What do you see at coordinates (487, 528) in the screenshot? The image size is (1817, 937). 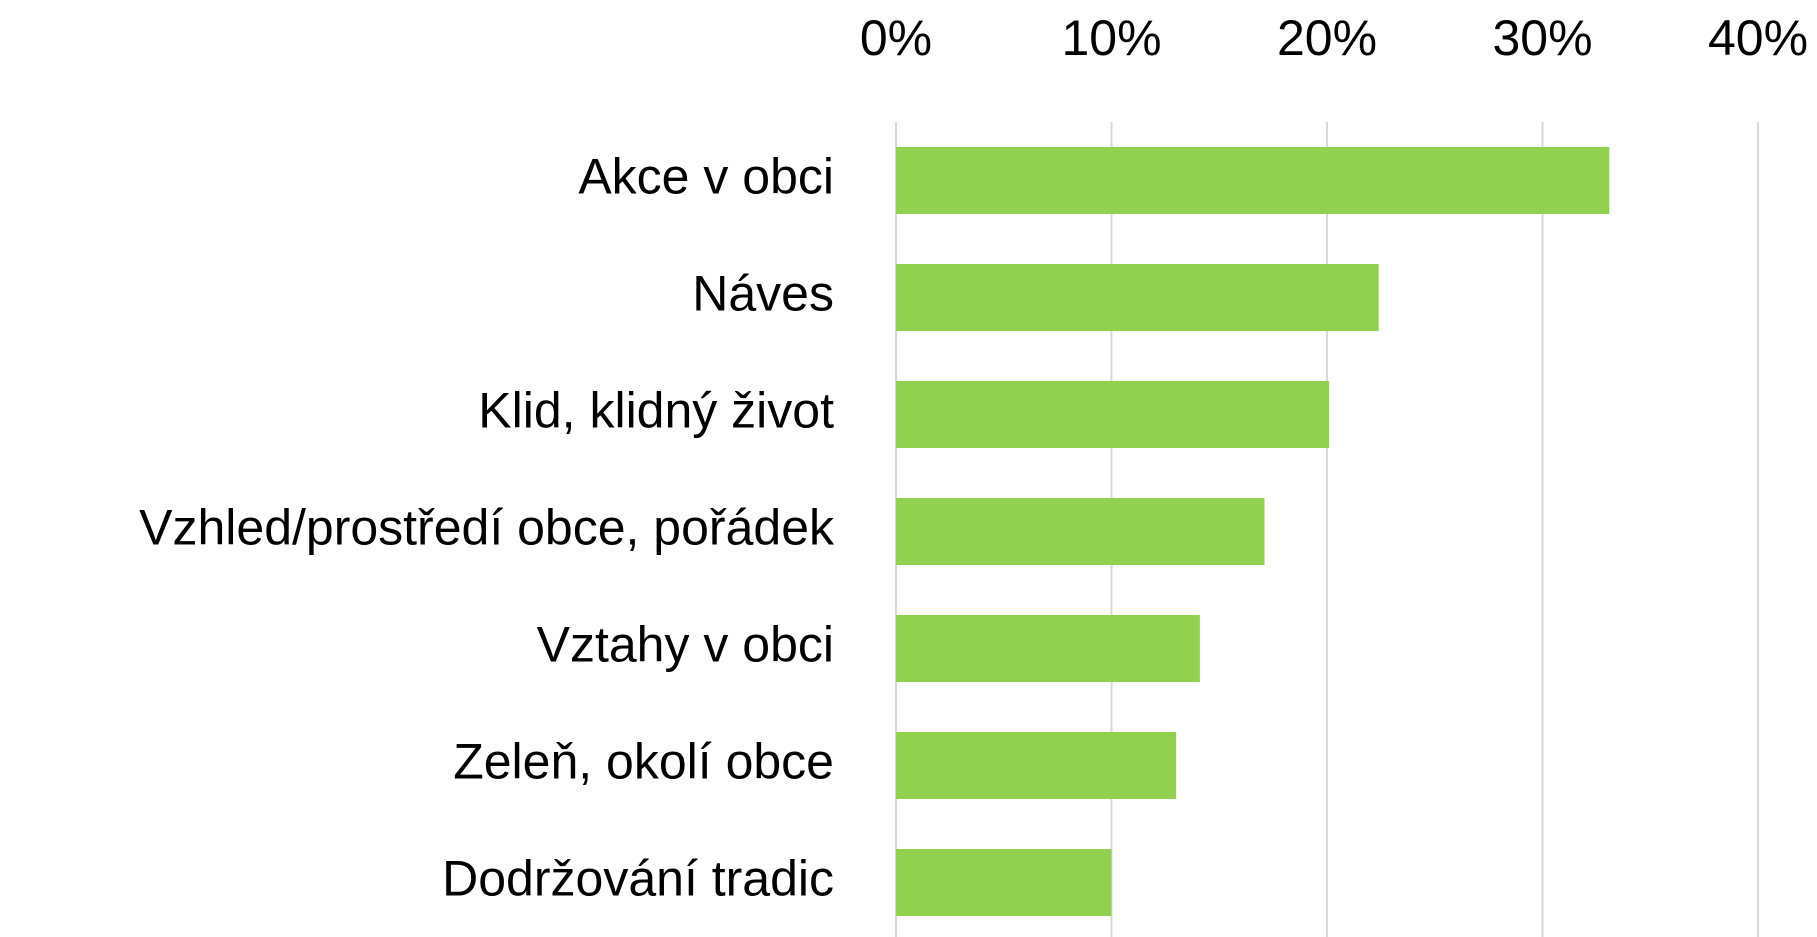 I see `y-tick-label: Vzhled/prostředí obce, pořádek` at bounding box center [487, 528].